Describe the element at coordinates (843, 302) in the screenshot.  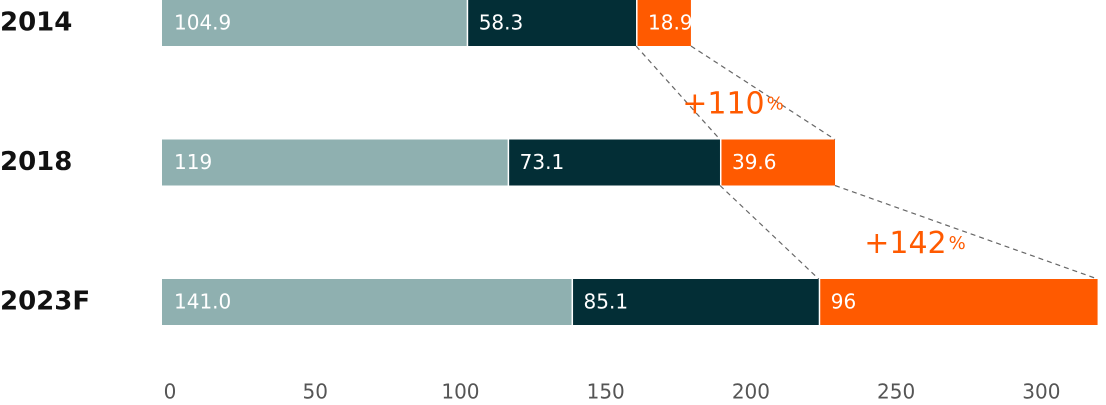
I see `value-label: 96` at that location.